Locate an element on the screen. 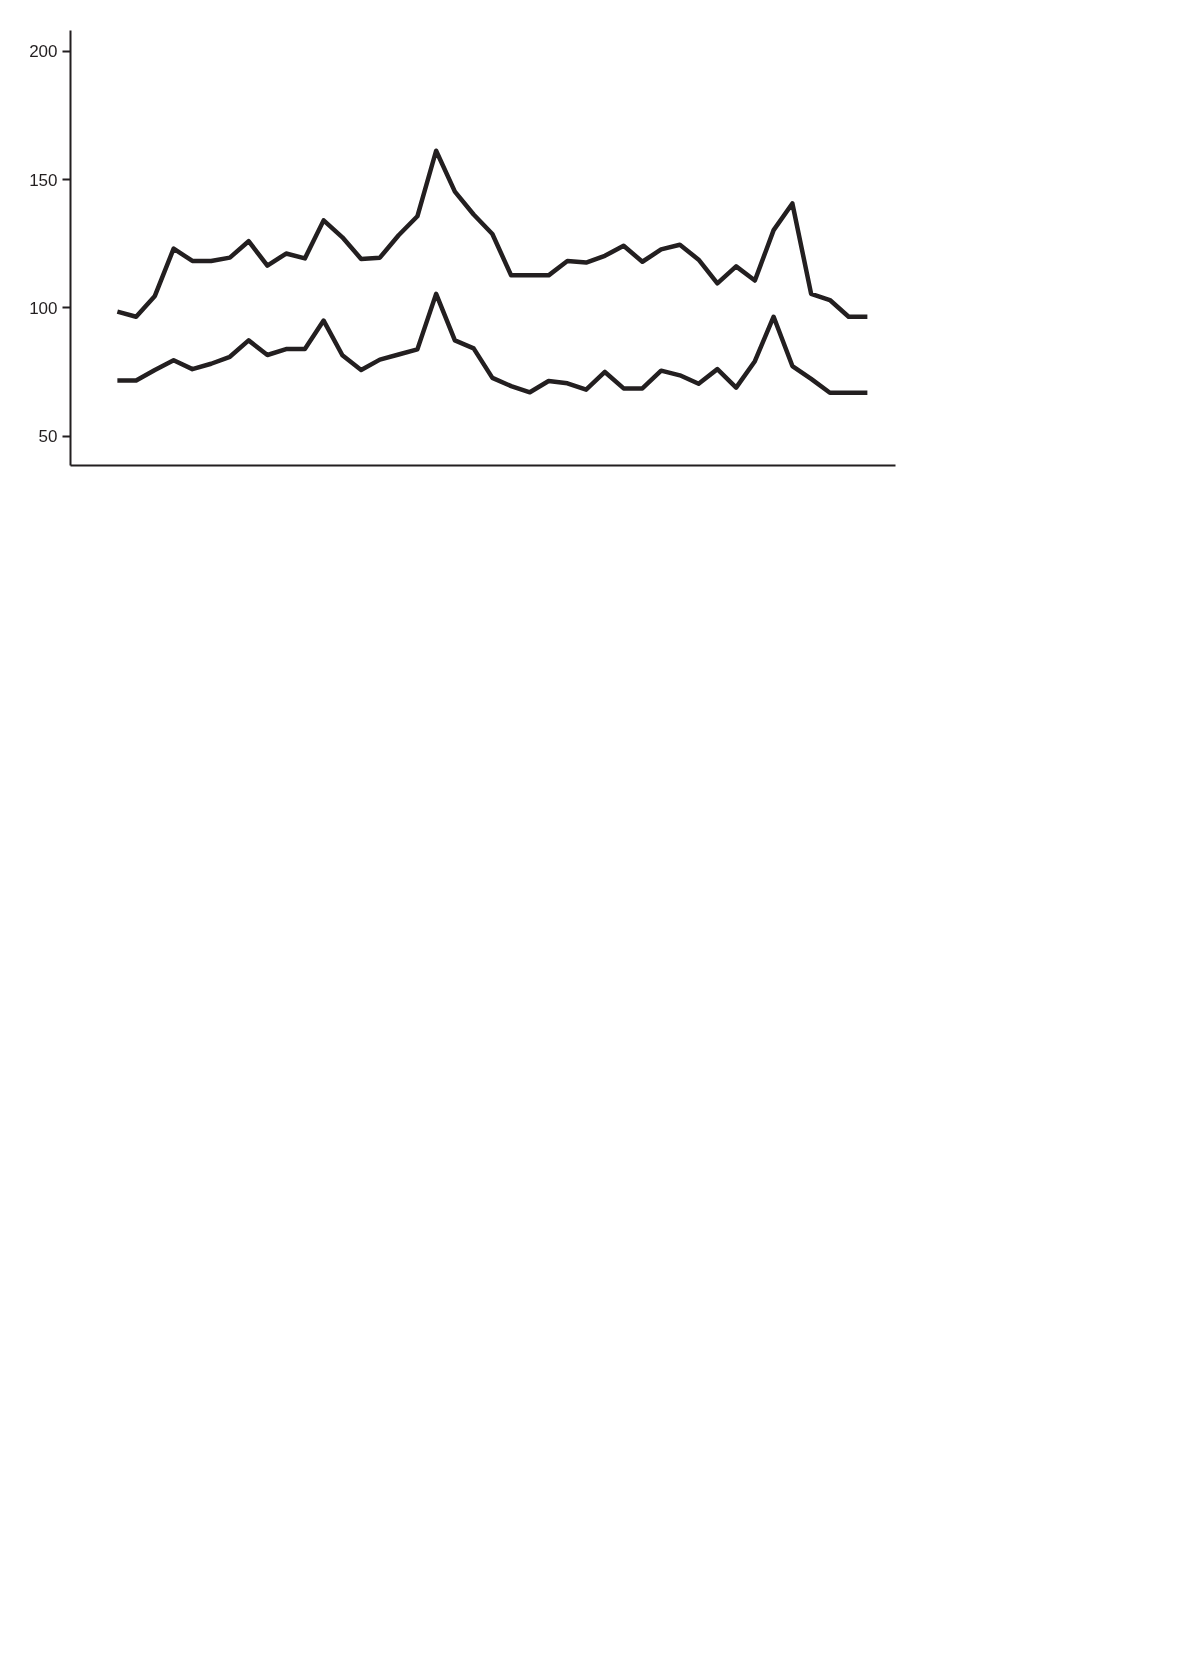 The width and height of the screenshot is (1192, 1679). y-tick-label: 50 is located at coordinates (48, 437).